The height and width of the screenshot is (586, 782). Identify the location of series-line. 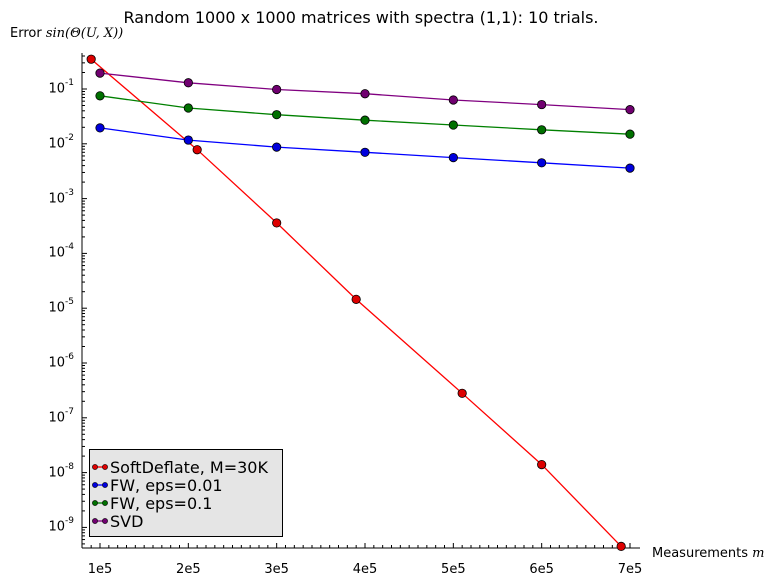
(365, 115).